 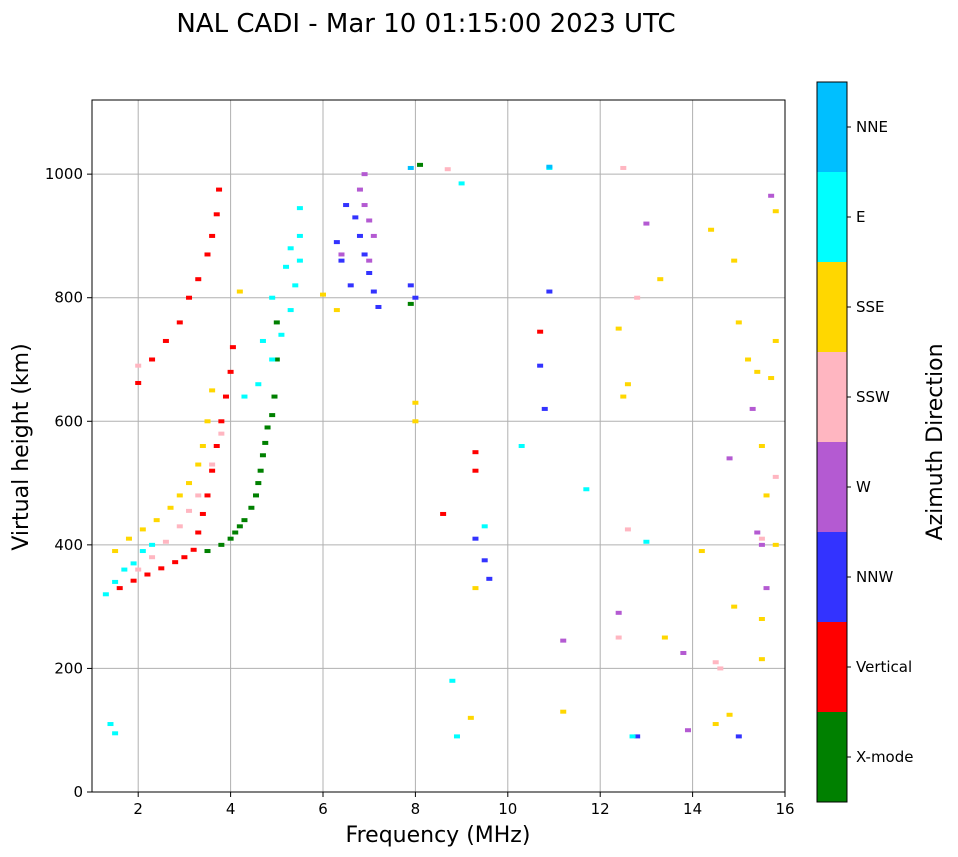 I want to click on x-axis-label: Frequency (MHz), so click(x=438, y=835).